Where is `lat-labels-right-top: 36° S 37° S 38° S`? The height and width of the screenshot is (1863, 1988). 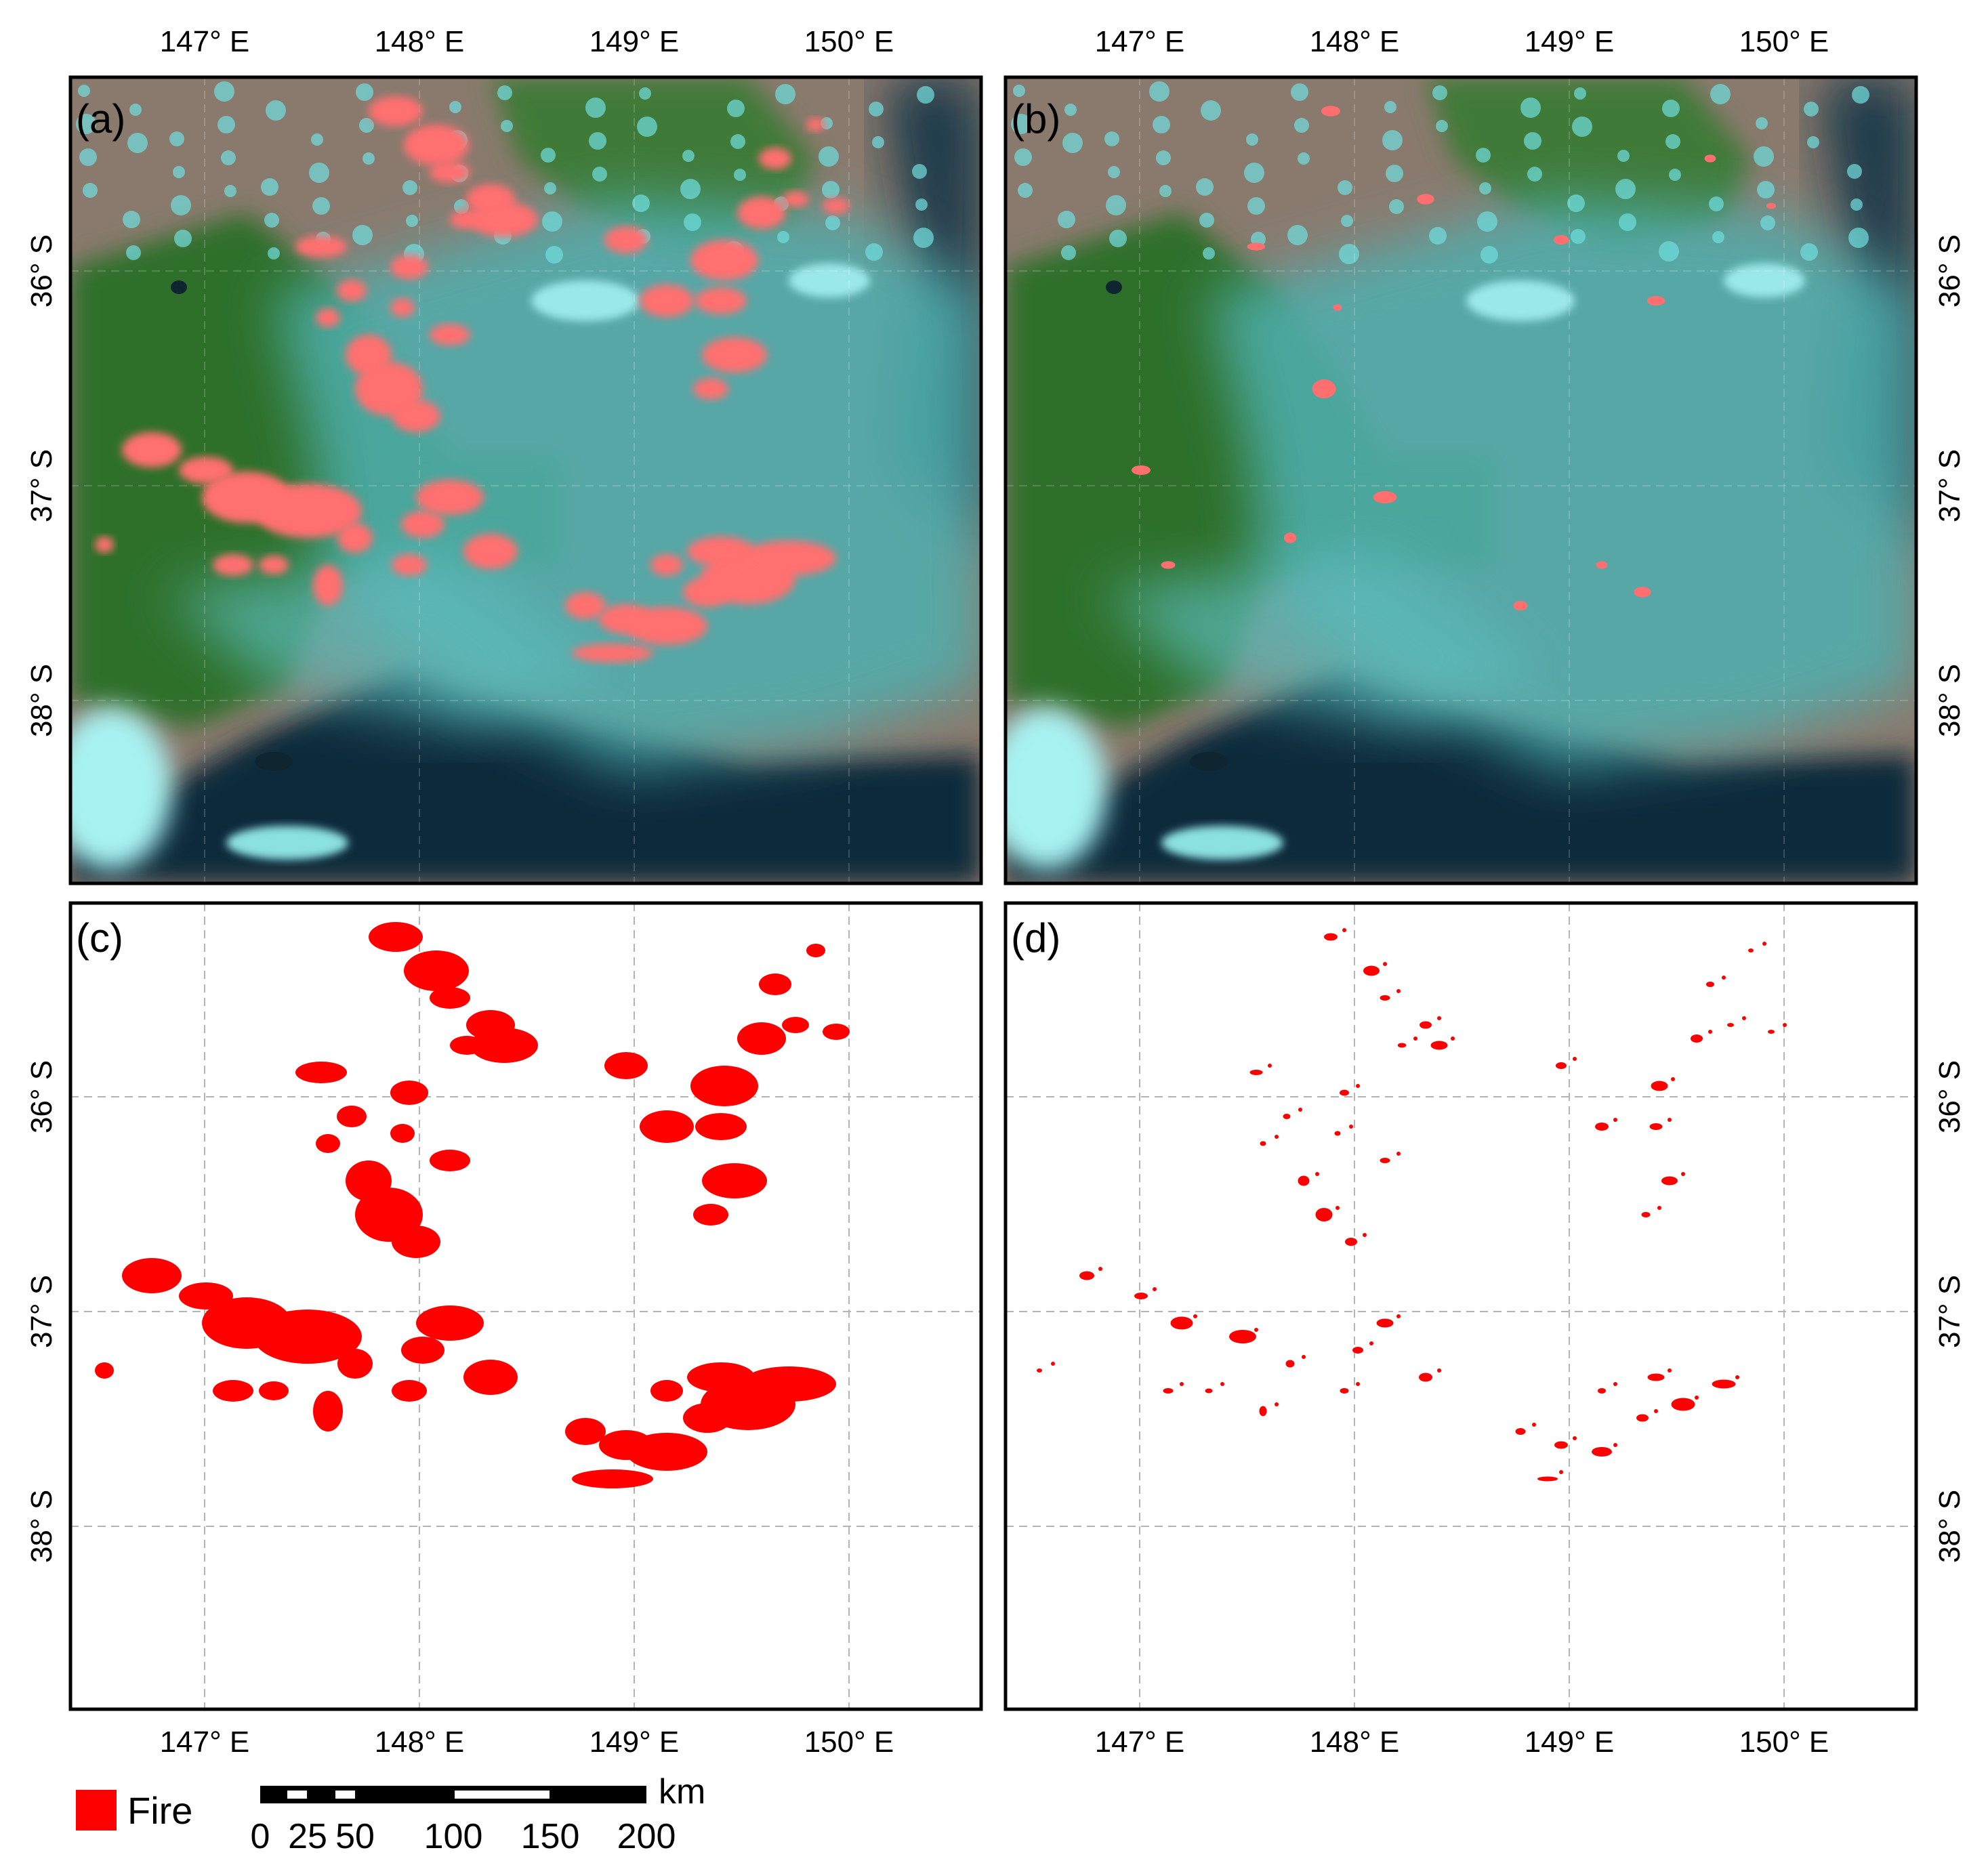 lat-labels-right-top: 36° S 37° S 38° S is located at coordinates (1949, 485).